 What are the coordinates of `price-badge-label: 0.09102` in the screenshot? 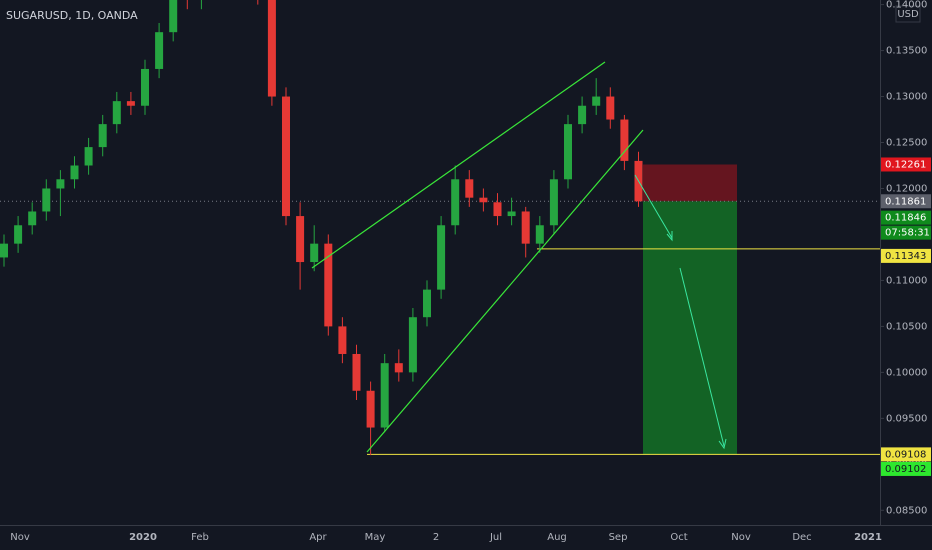 It's located at (905, 469).